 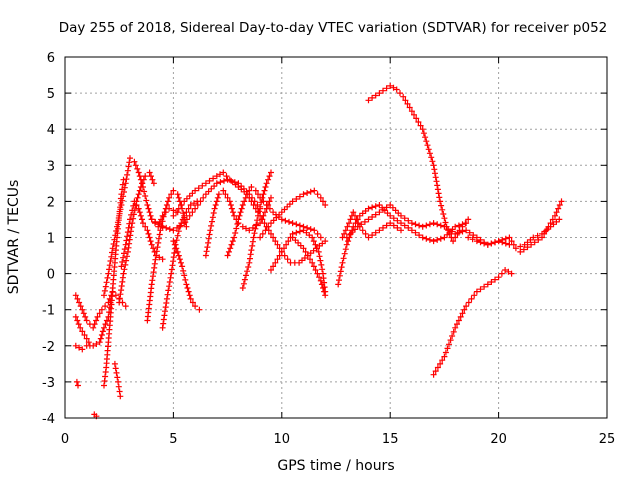 I want to click on y-tick-label: 3, so click(x=51, y=166).